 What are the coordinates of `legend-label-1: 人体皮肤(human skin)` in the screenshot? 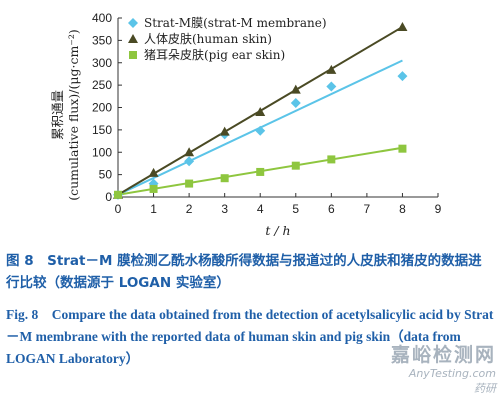 It's located at (208, 38).